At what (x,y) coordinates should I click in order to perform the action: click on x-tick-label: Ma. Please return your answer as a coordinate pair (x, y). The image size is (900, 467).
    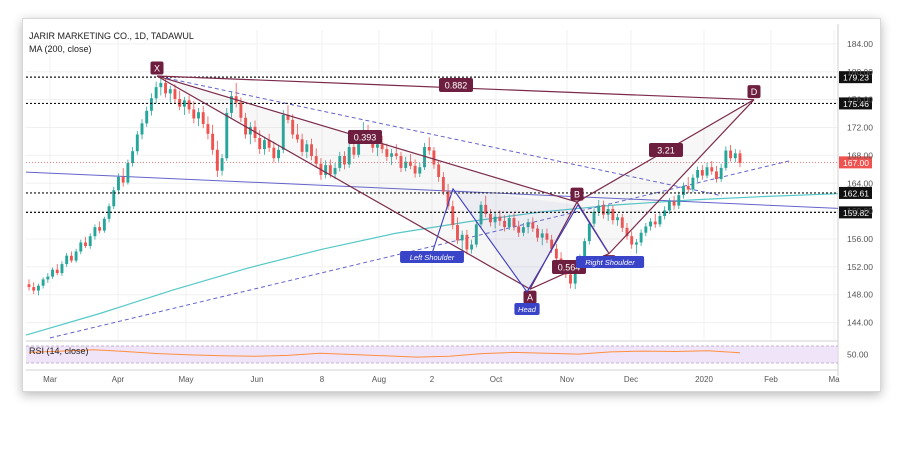
    Looking at the image, I should click on (834, 379).